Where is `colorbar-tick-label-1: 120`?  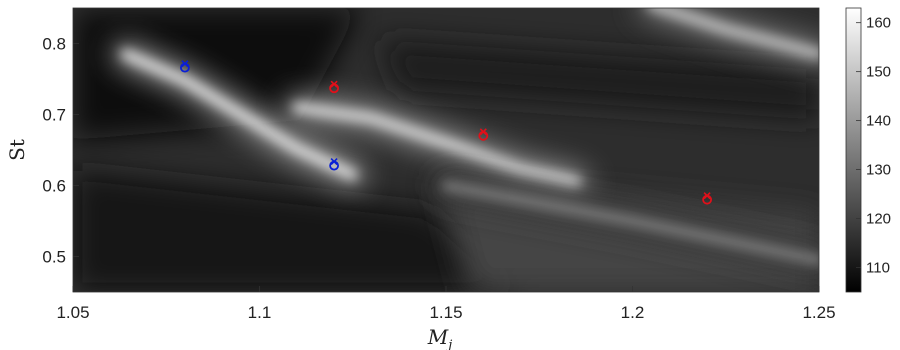
colorbar-tick-label-1: 120 is located at coordinates (878, 219).